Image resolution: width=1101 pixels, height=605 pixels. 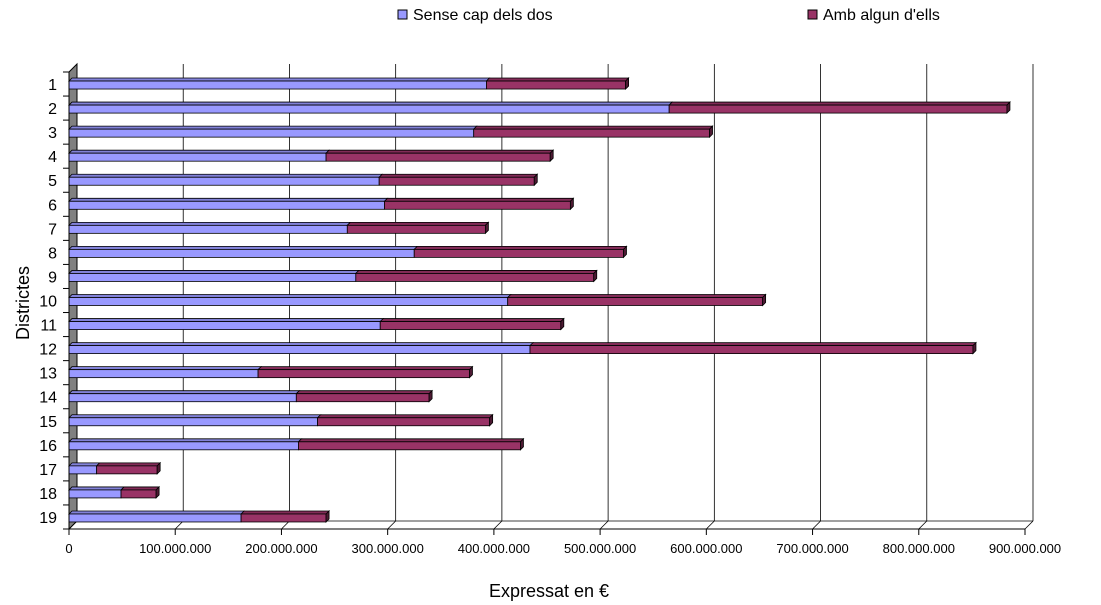 What do you see at coordinates (48, 470) in the screenshot?
I see `y-tick-label: 17` at bounding box center [48, 470].